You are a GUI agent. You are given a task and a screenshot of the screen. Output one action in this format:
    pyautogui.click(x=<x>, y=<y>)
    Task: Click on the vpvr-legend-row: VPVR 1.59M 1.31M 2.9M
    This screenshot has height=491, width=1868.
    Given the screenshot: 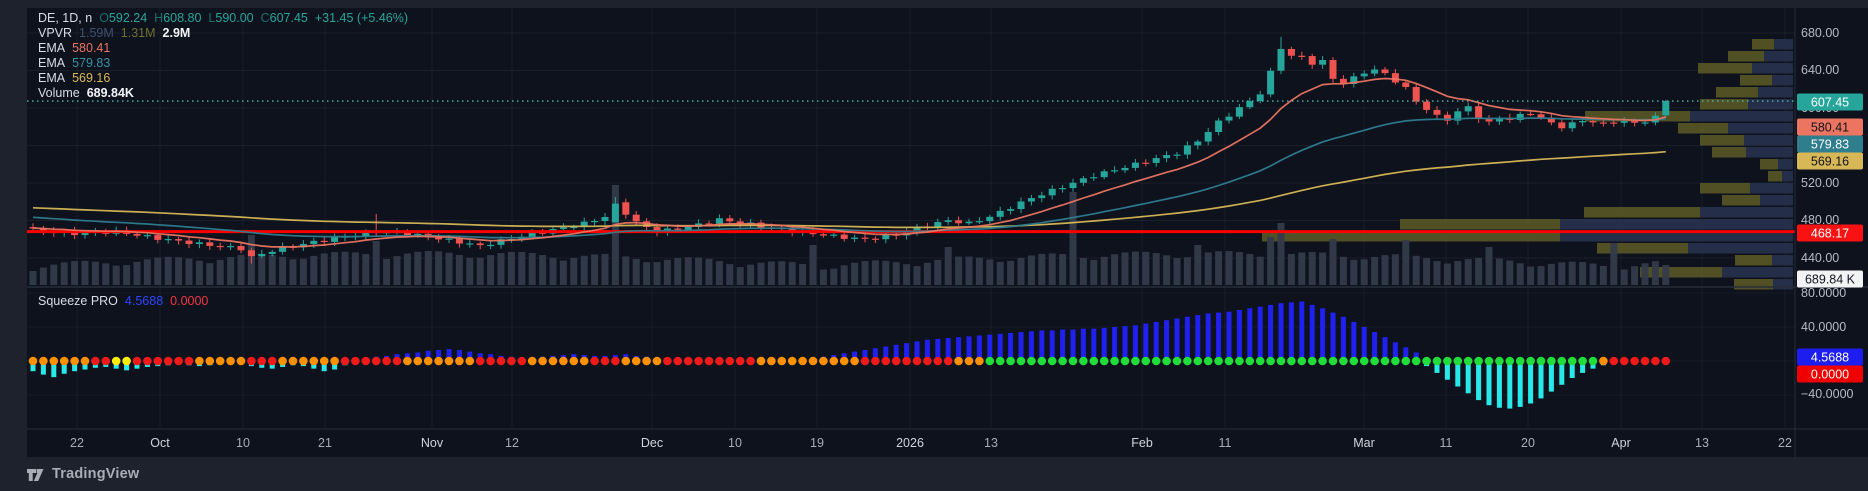 What is the action you would take?
    pyautogui.click(x=223, y=32)
    